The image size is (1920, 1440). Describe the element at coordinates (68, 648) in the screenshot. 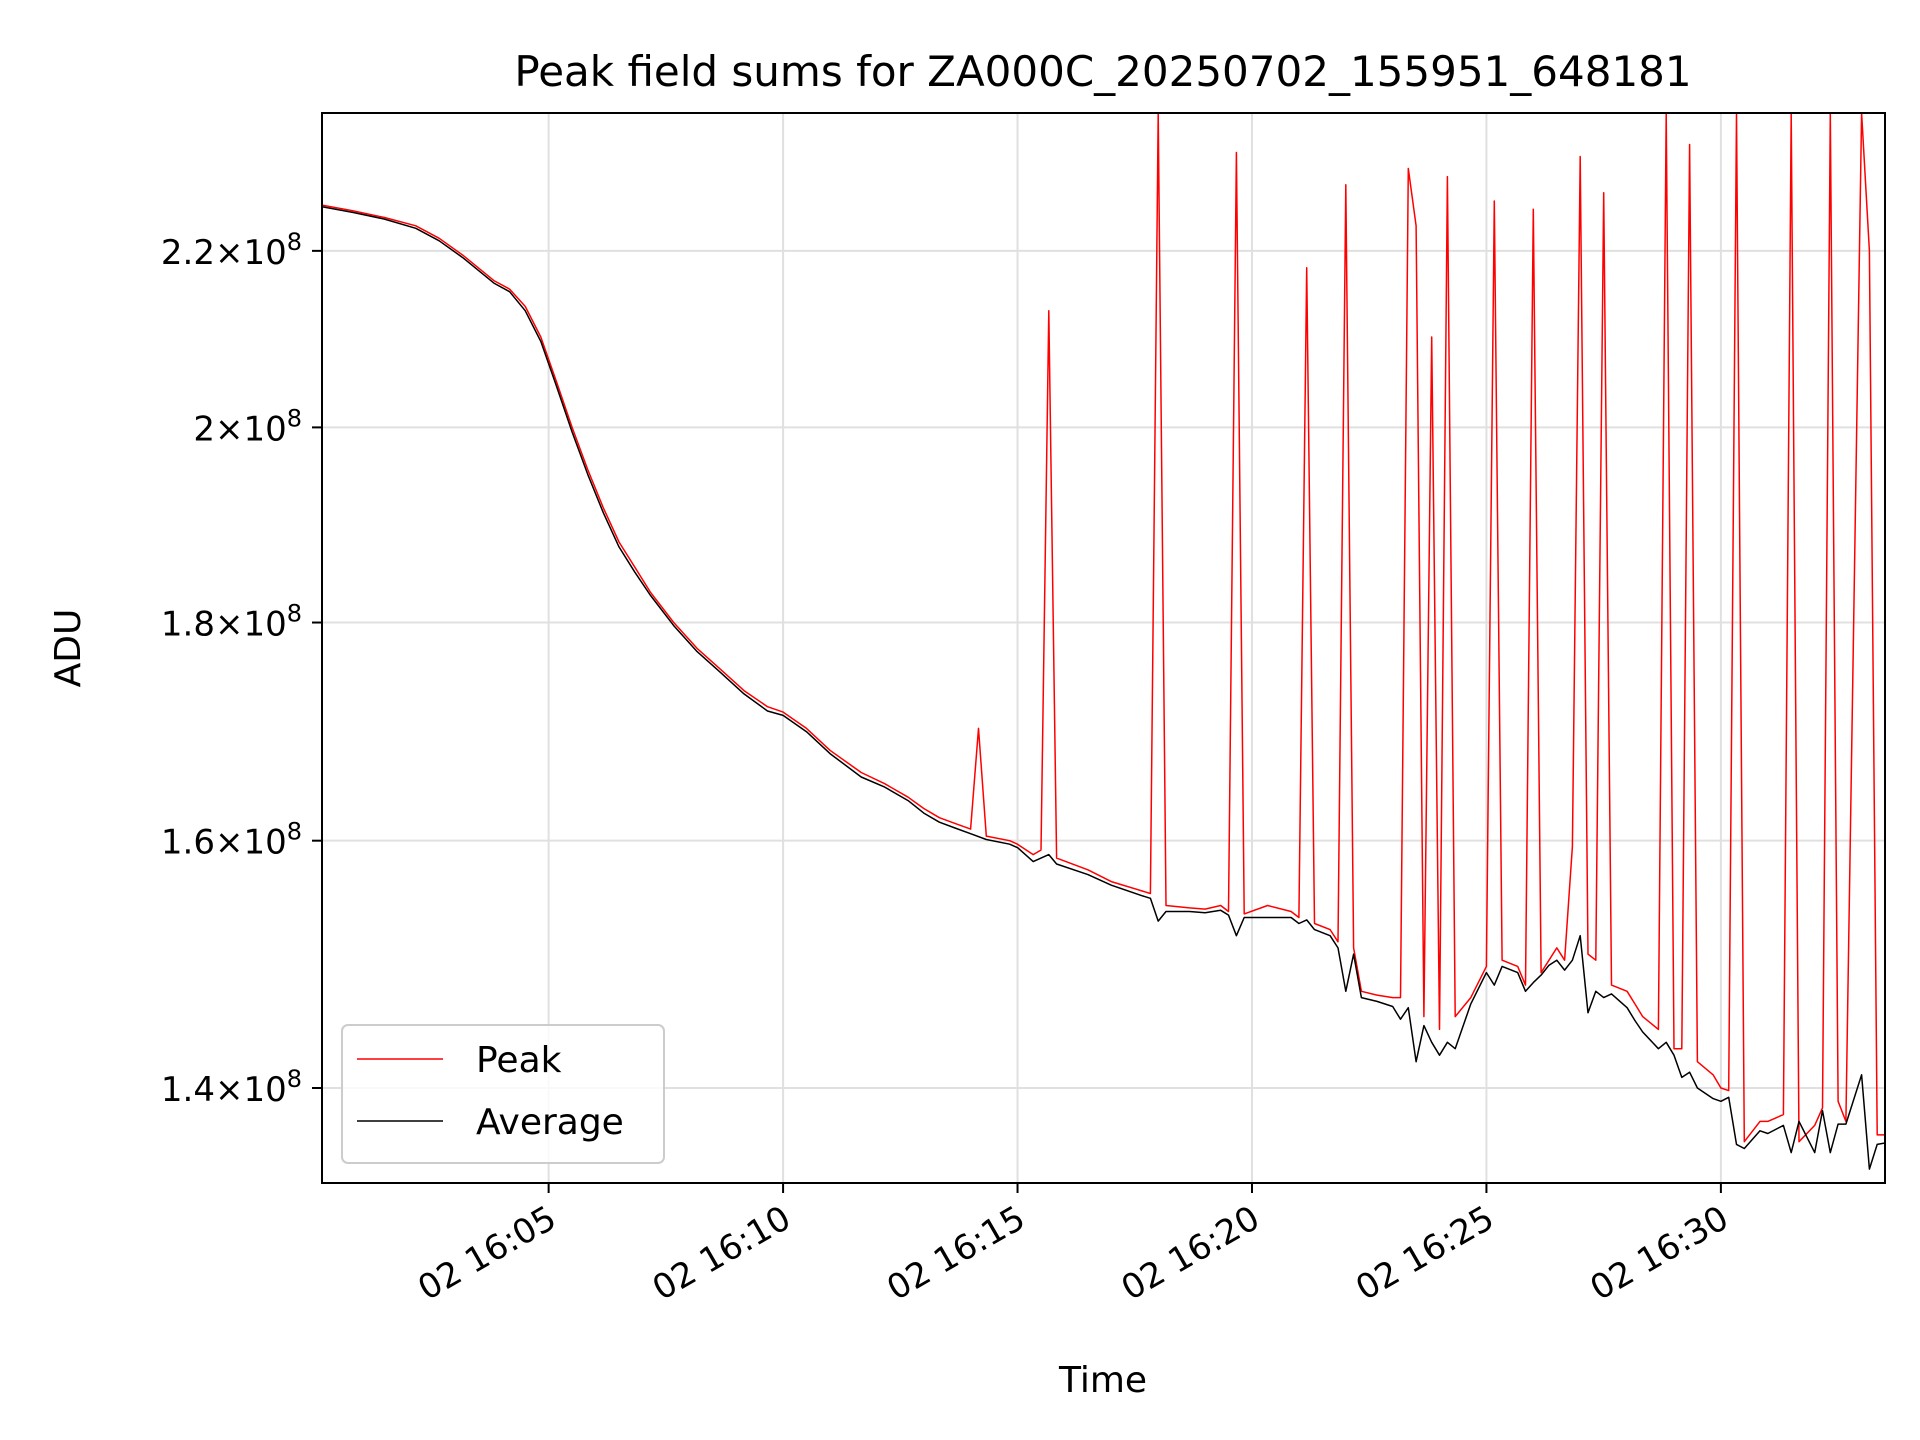

I see `y-axis-label: ADU` at that location.